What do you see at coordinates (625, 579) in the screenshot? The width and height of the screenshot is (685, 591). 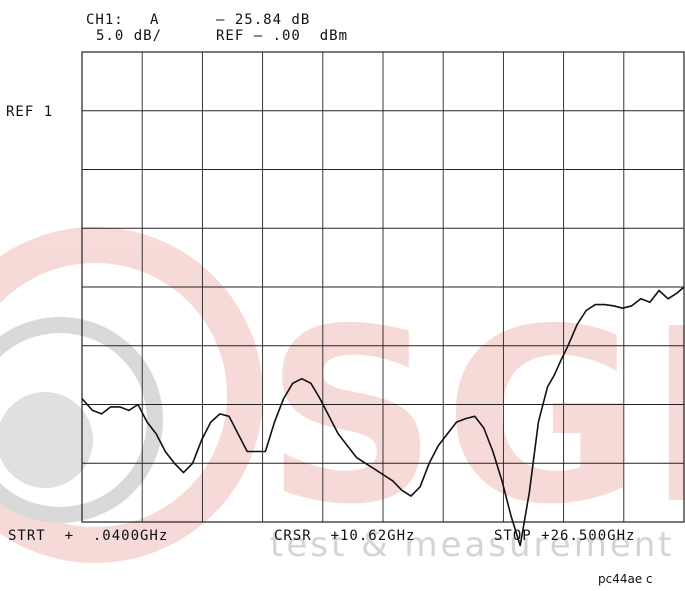 I see `file-id-label: pc44ae c` at bounding box center [625, 579].